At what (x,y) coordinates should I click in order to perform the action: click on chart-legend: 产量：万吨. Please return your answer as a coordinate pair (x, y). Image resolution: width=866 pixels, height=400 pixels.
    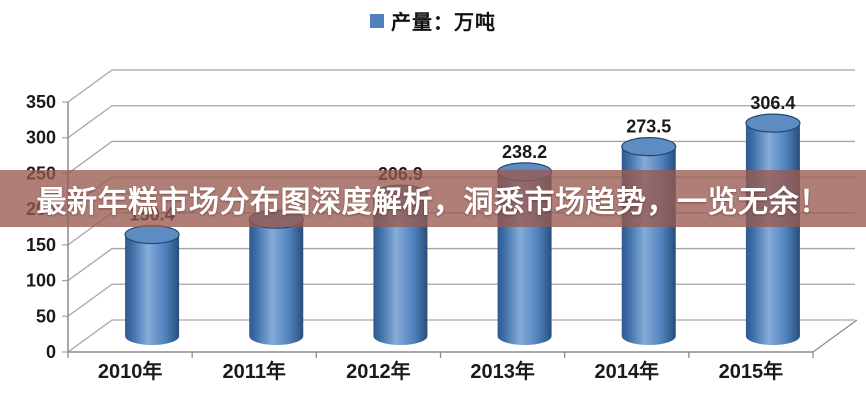
    Looking at the image, I should click on (433, 20).